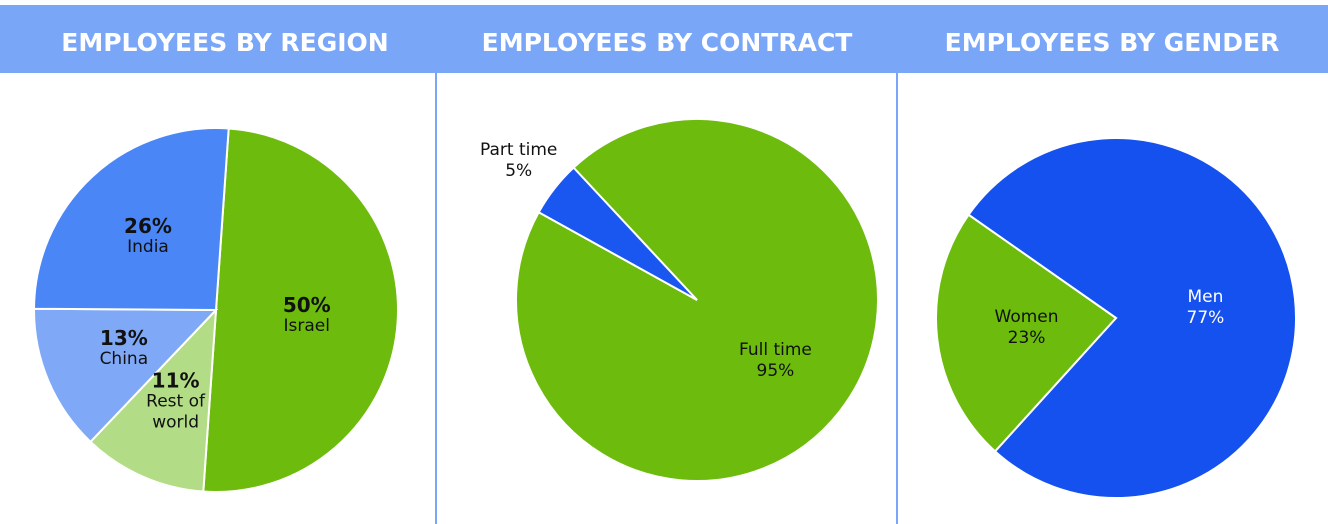 The image size is (1328, 524). Describe the element at coordinates (306, 326) in the screenshot. I see `category-label: Israel` at that location.